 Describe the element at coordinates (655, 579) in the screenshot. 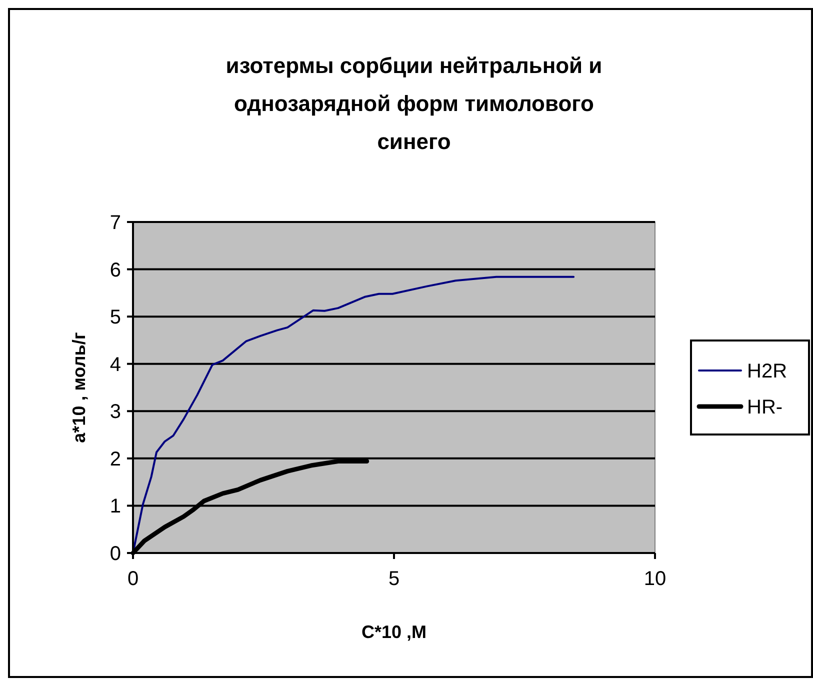

I see `x-tick-label: 10` at that location.